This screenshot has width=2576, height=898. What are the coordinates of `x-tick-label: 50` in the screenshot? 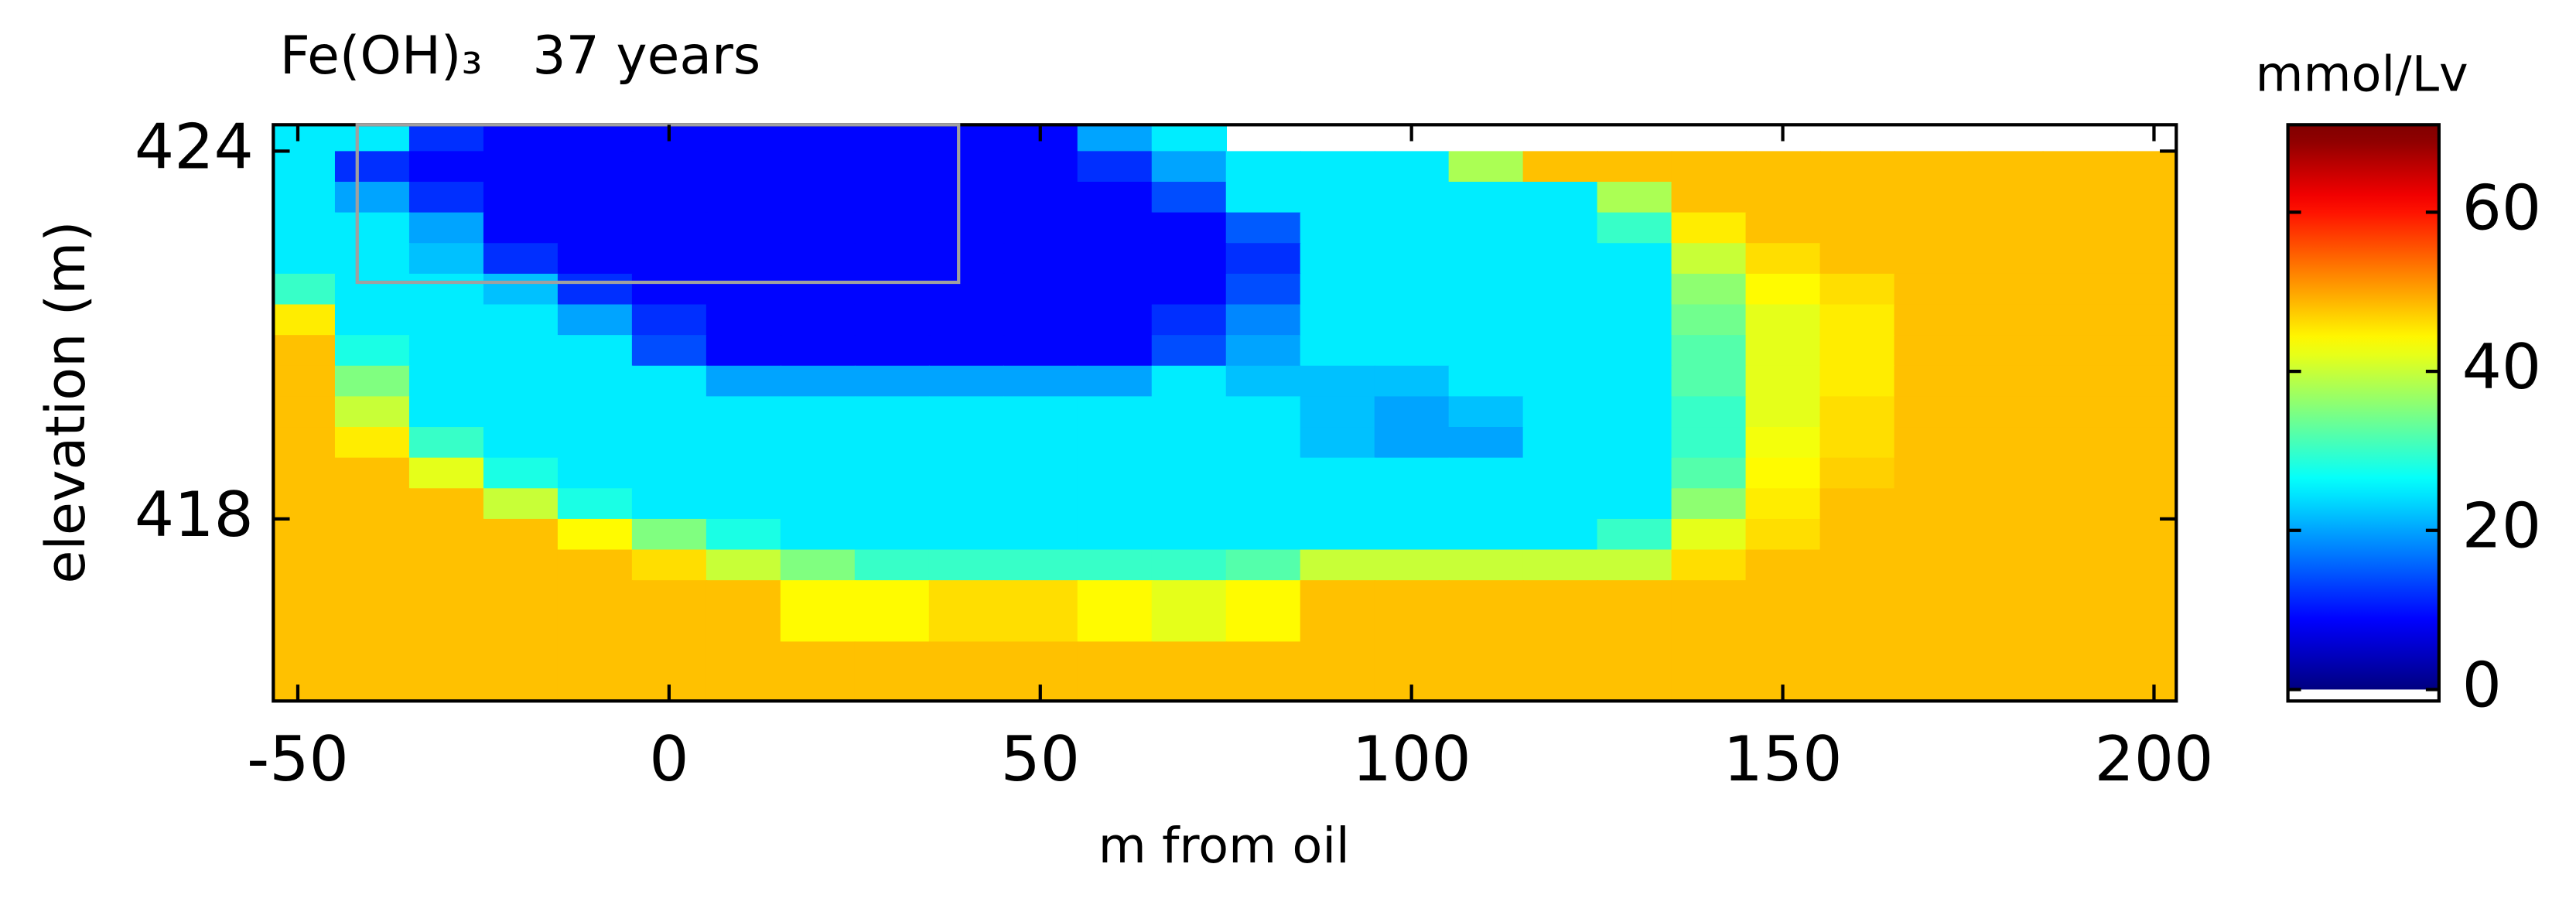 It's located at (1040, 759).